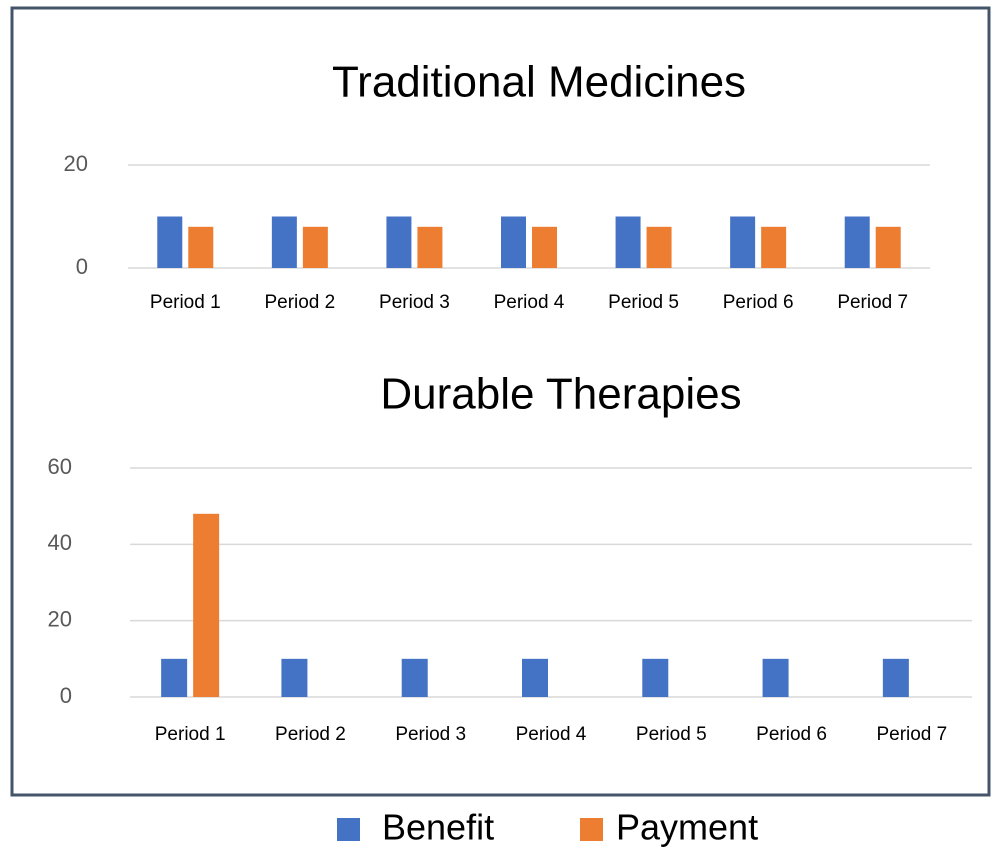  I want to click on y-tick-label: 40, so click(60, 542).